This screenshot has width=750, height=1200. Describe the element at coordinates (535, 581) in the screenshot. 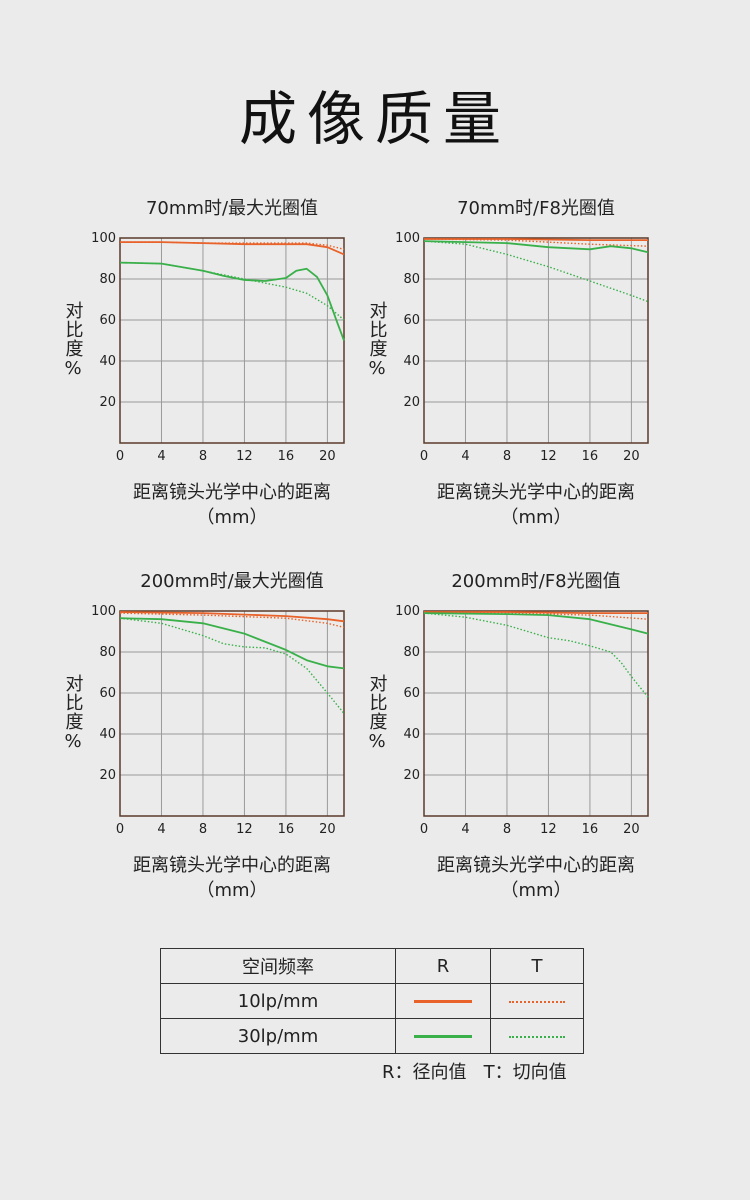

I see `chart-title: 200mm时/F8光圈值` at that location.